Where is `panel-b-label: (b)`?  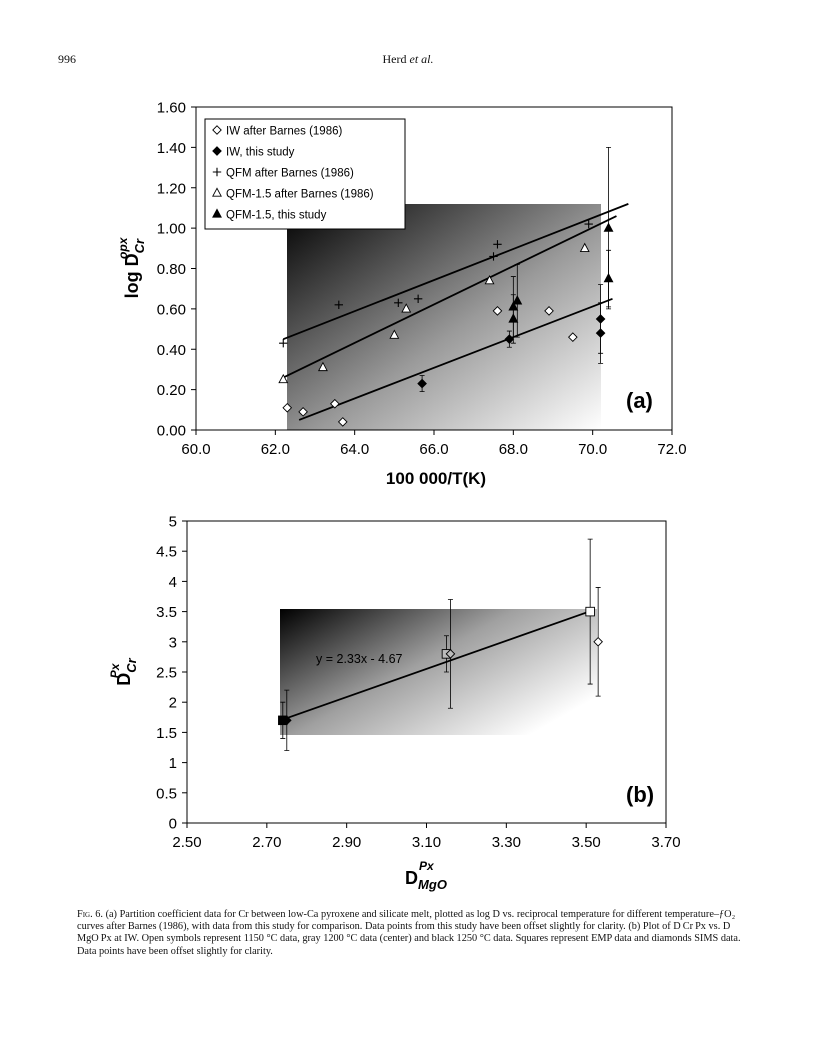
panel-b-label: (b) is located at coordinates (640, 794).